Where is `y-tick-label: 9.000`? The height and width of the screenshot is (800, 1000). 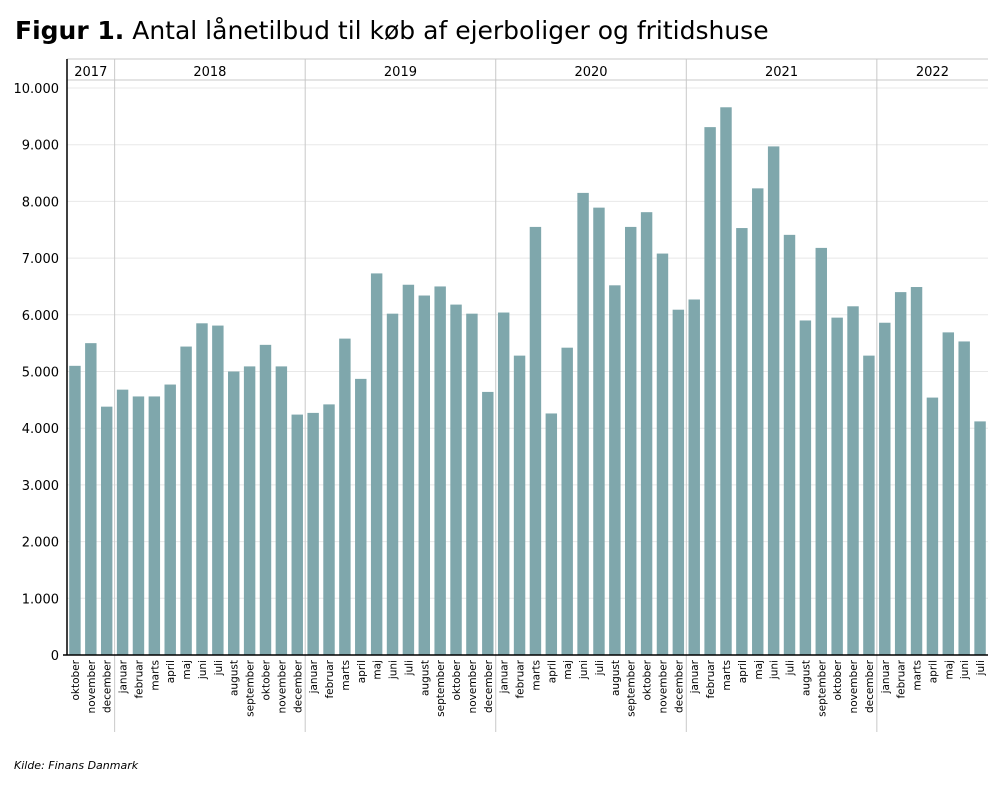
y-tick-label: 9.000 is located at coordinates (40, 146).